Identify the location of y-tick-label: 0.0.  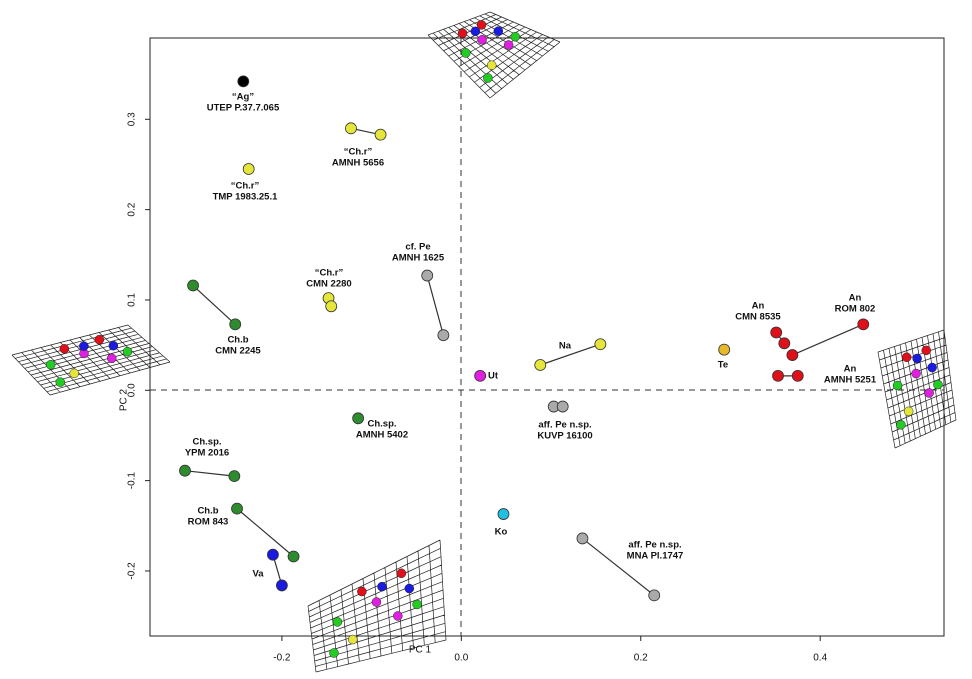
(132, 390).